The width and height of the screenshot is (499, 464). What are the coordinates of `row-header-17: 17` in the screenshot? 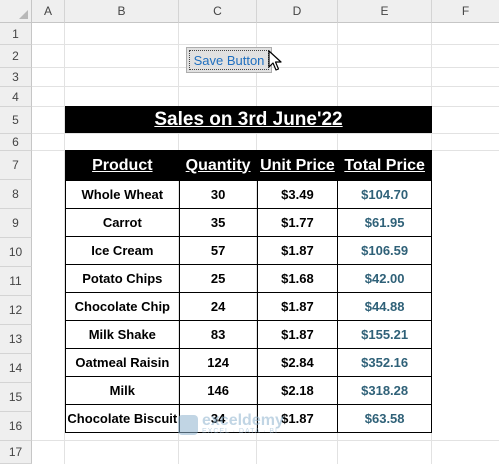 It's located at (16, 452).